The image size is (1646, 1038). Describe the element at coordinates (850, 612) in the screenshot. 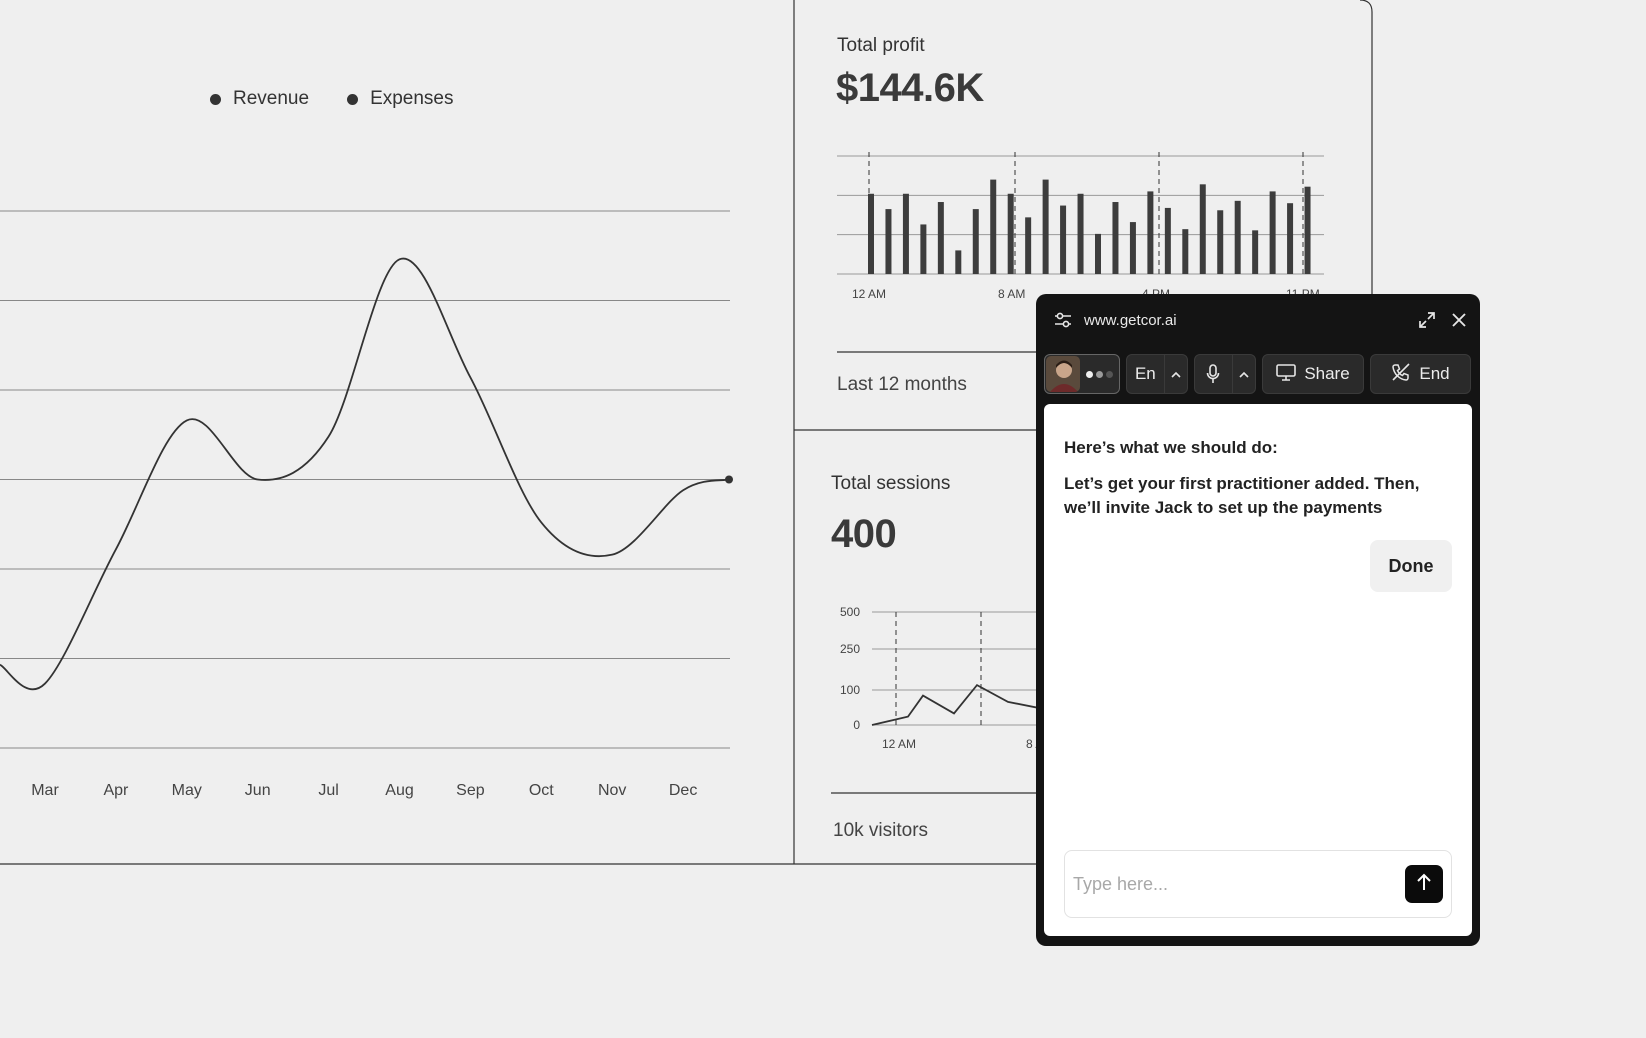

I see `y-tick-label: 500` at that location.